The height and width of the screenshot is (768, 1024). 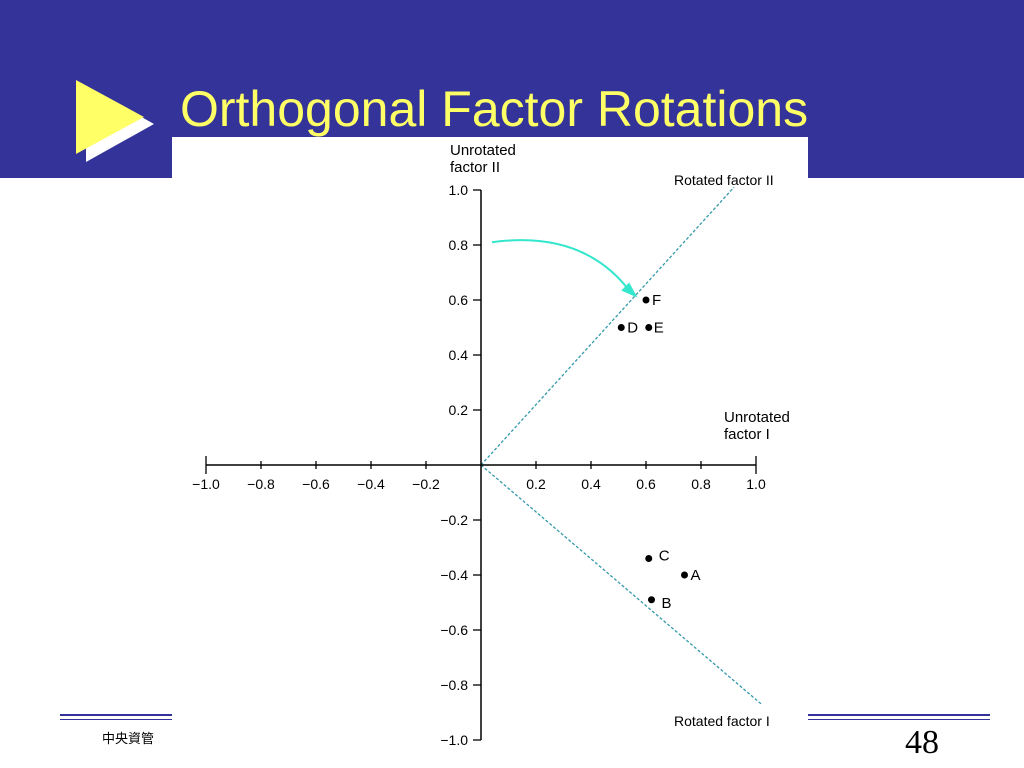 I want to click on x-tick-label: 1.0, so click(x=756, y=484).